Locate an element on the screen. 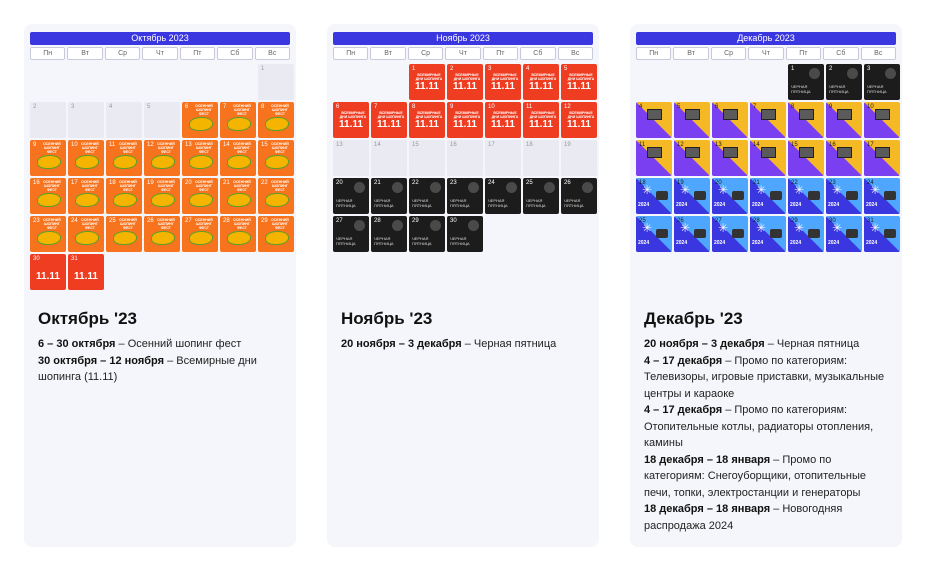 The image size is (937, 575). promo-text: Всемирные дни шопинга (11.11) is located at coordinates (147, 369).